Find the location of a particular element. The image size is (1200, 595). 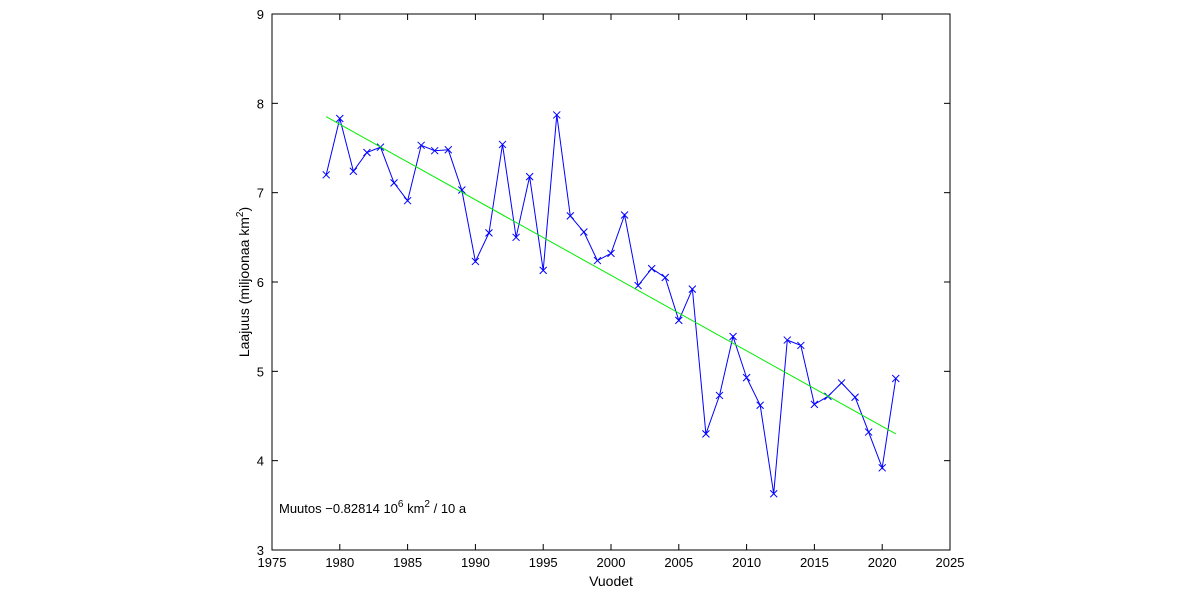

y-tick-label: 6 is located at coordinates (260, 282).